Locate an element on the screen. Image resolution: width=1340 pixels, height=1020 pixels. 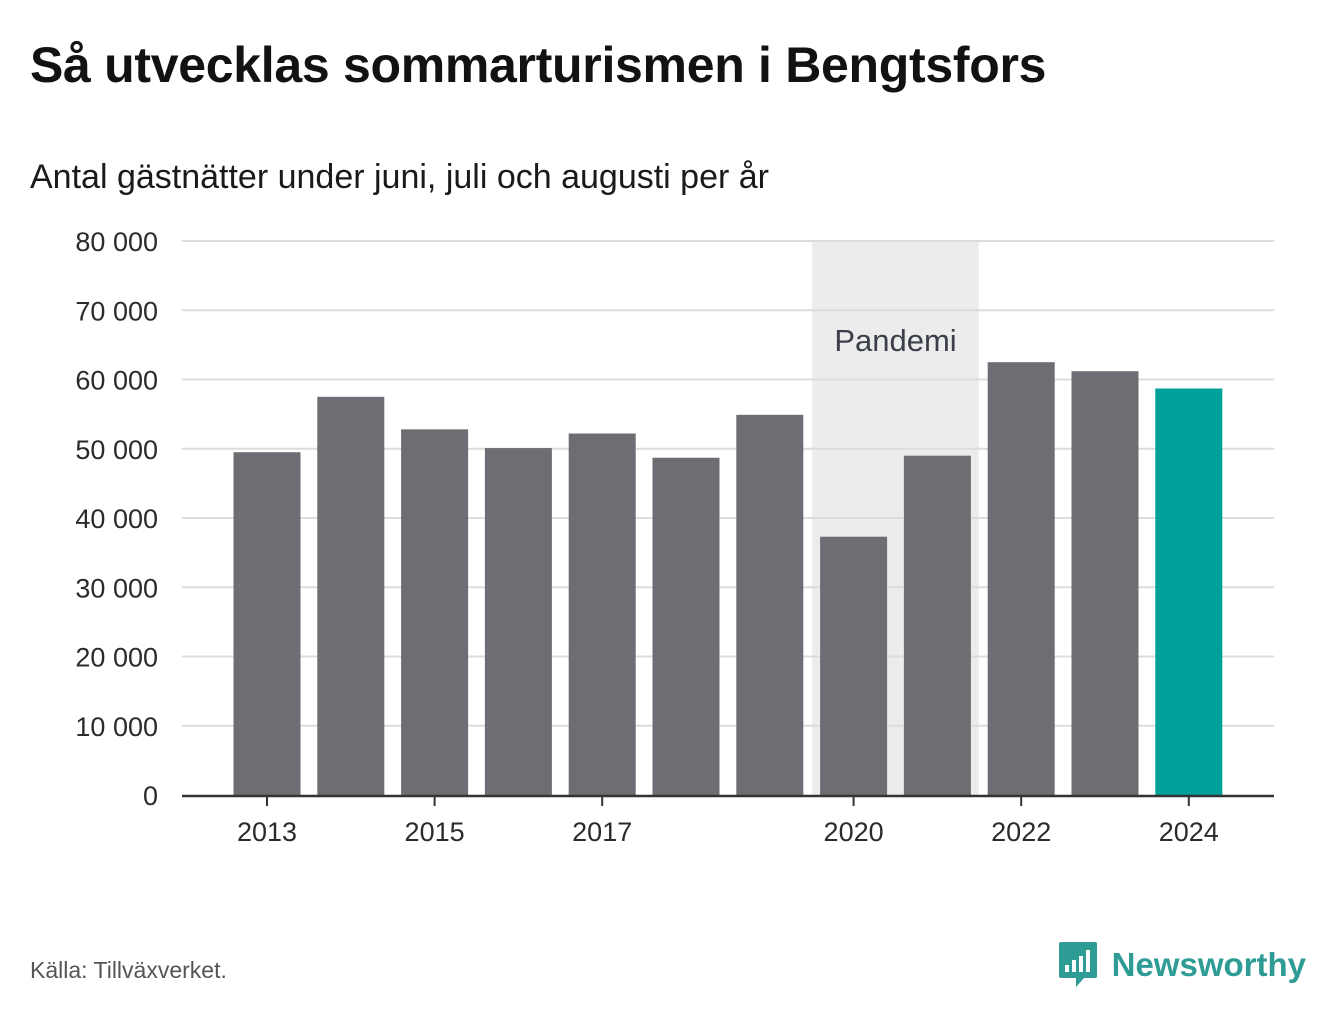
newsworthy-logo: Newsworthy is located at coordinates (1182, 965).